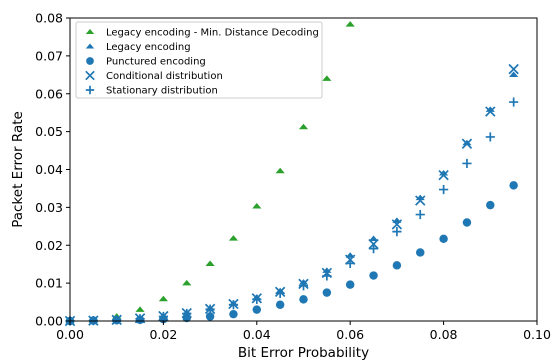 This screenshot has width=555, height=360. What do you see at coordinates (212, 33) in the screenshot?
I see `legend-label: Legacy encoding - Min. Distance Decoding` at bounding box center [212, 33].